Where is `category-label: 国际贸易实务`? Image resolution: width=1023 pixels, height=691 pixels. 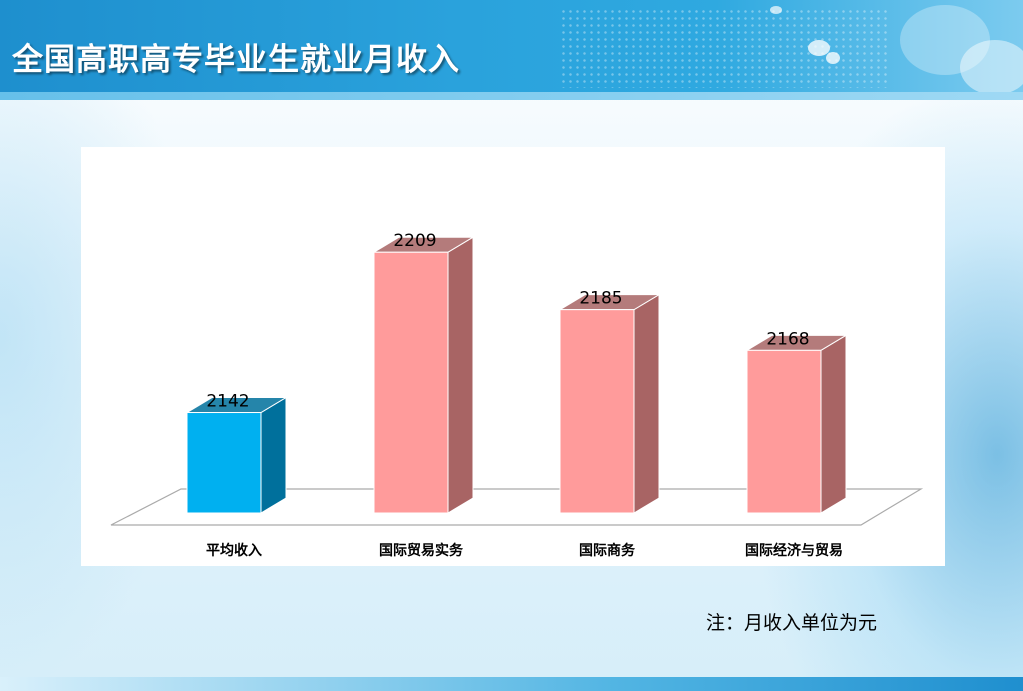
category-label: 国际贸易实务 is located at coordinates (421, 550).